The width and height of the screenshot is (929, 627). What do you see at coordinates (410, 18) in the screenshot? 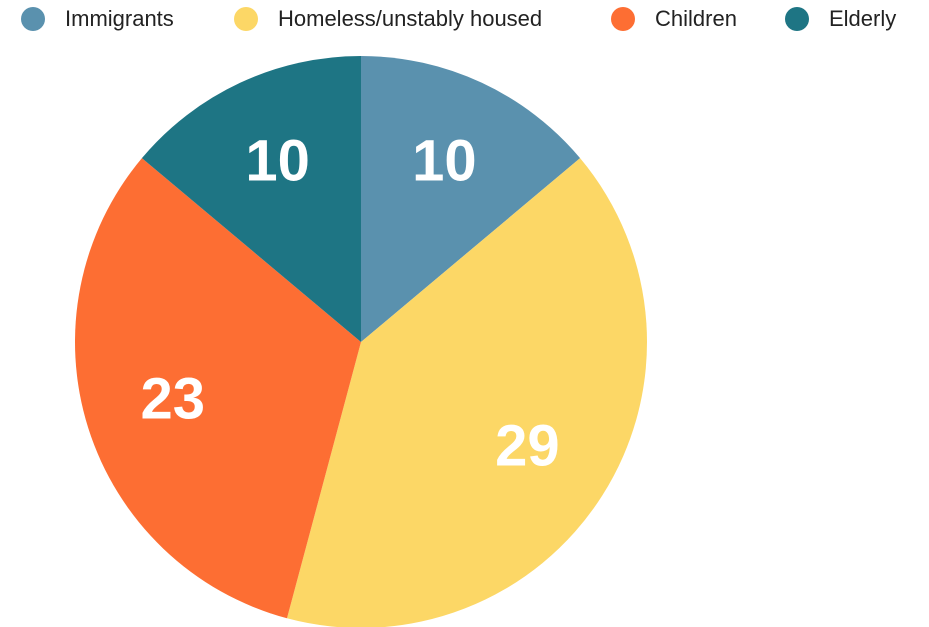
I see `legend-label: Homeless/unstably housed` at bounding box center [410, 18].